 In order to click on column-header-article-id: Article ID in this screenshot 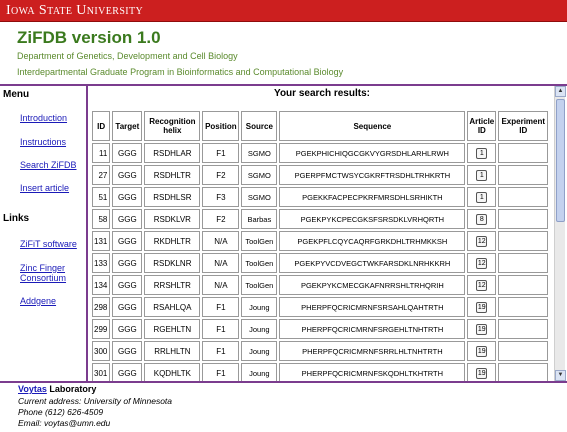, I will do `click(482, 126)`.